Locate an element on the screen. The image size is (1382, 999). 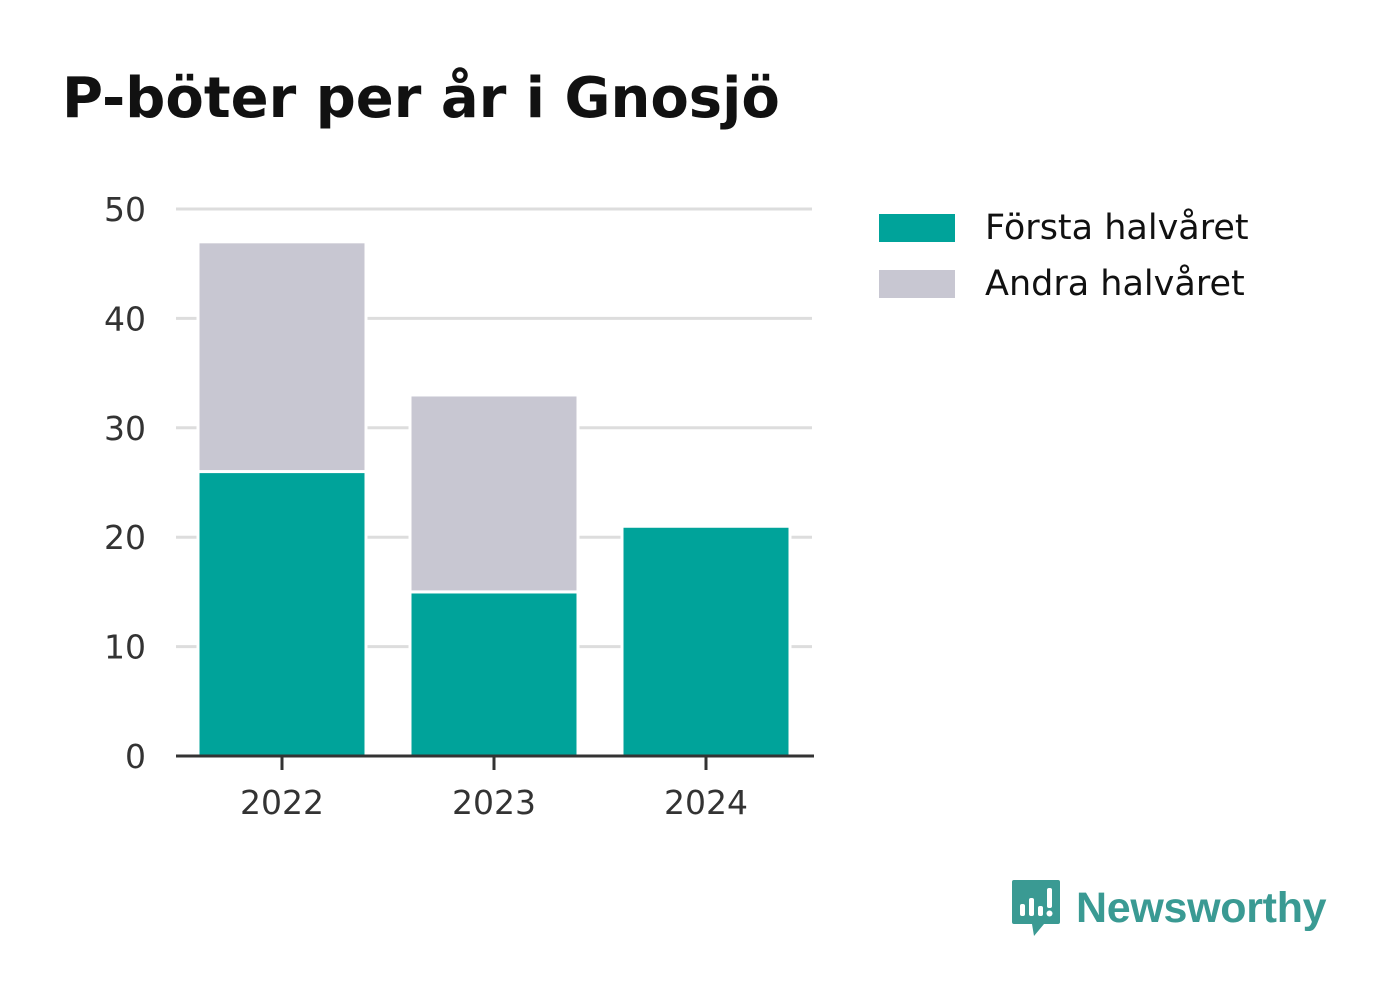
legend-item-andra: Andra halvåret is located at coordinates (1064, 284).